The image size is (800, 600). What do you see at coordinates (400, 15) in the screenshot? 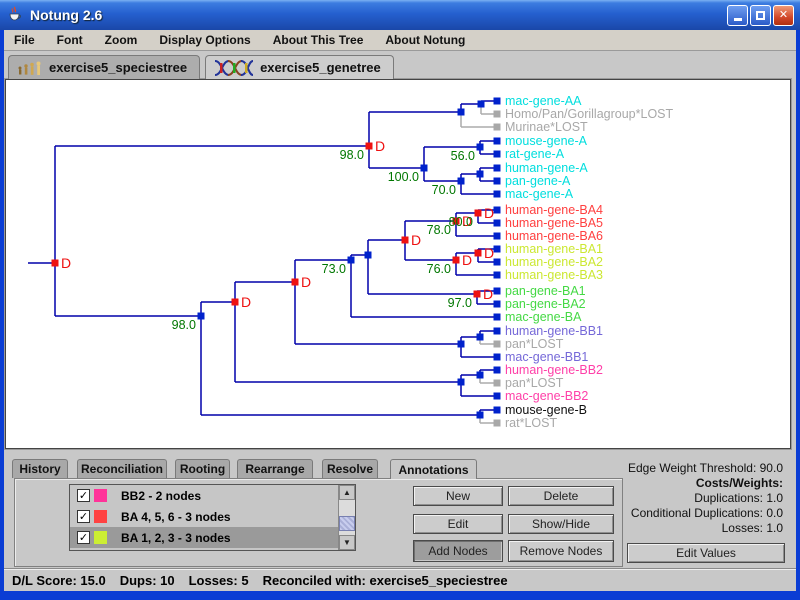
I see `title-bar: Notung 2.6 ✕` at bounding box center [400, 15].